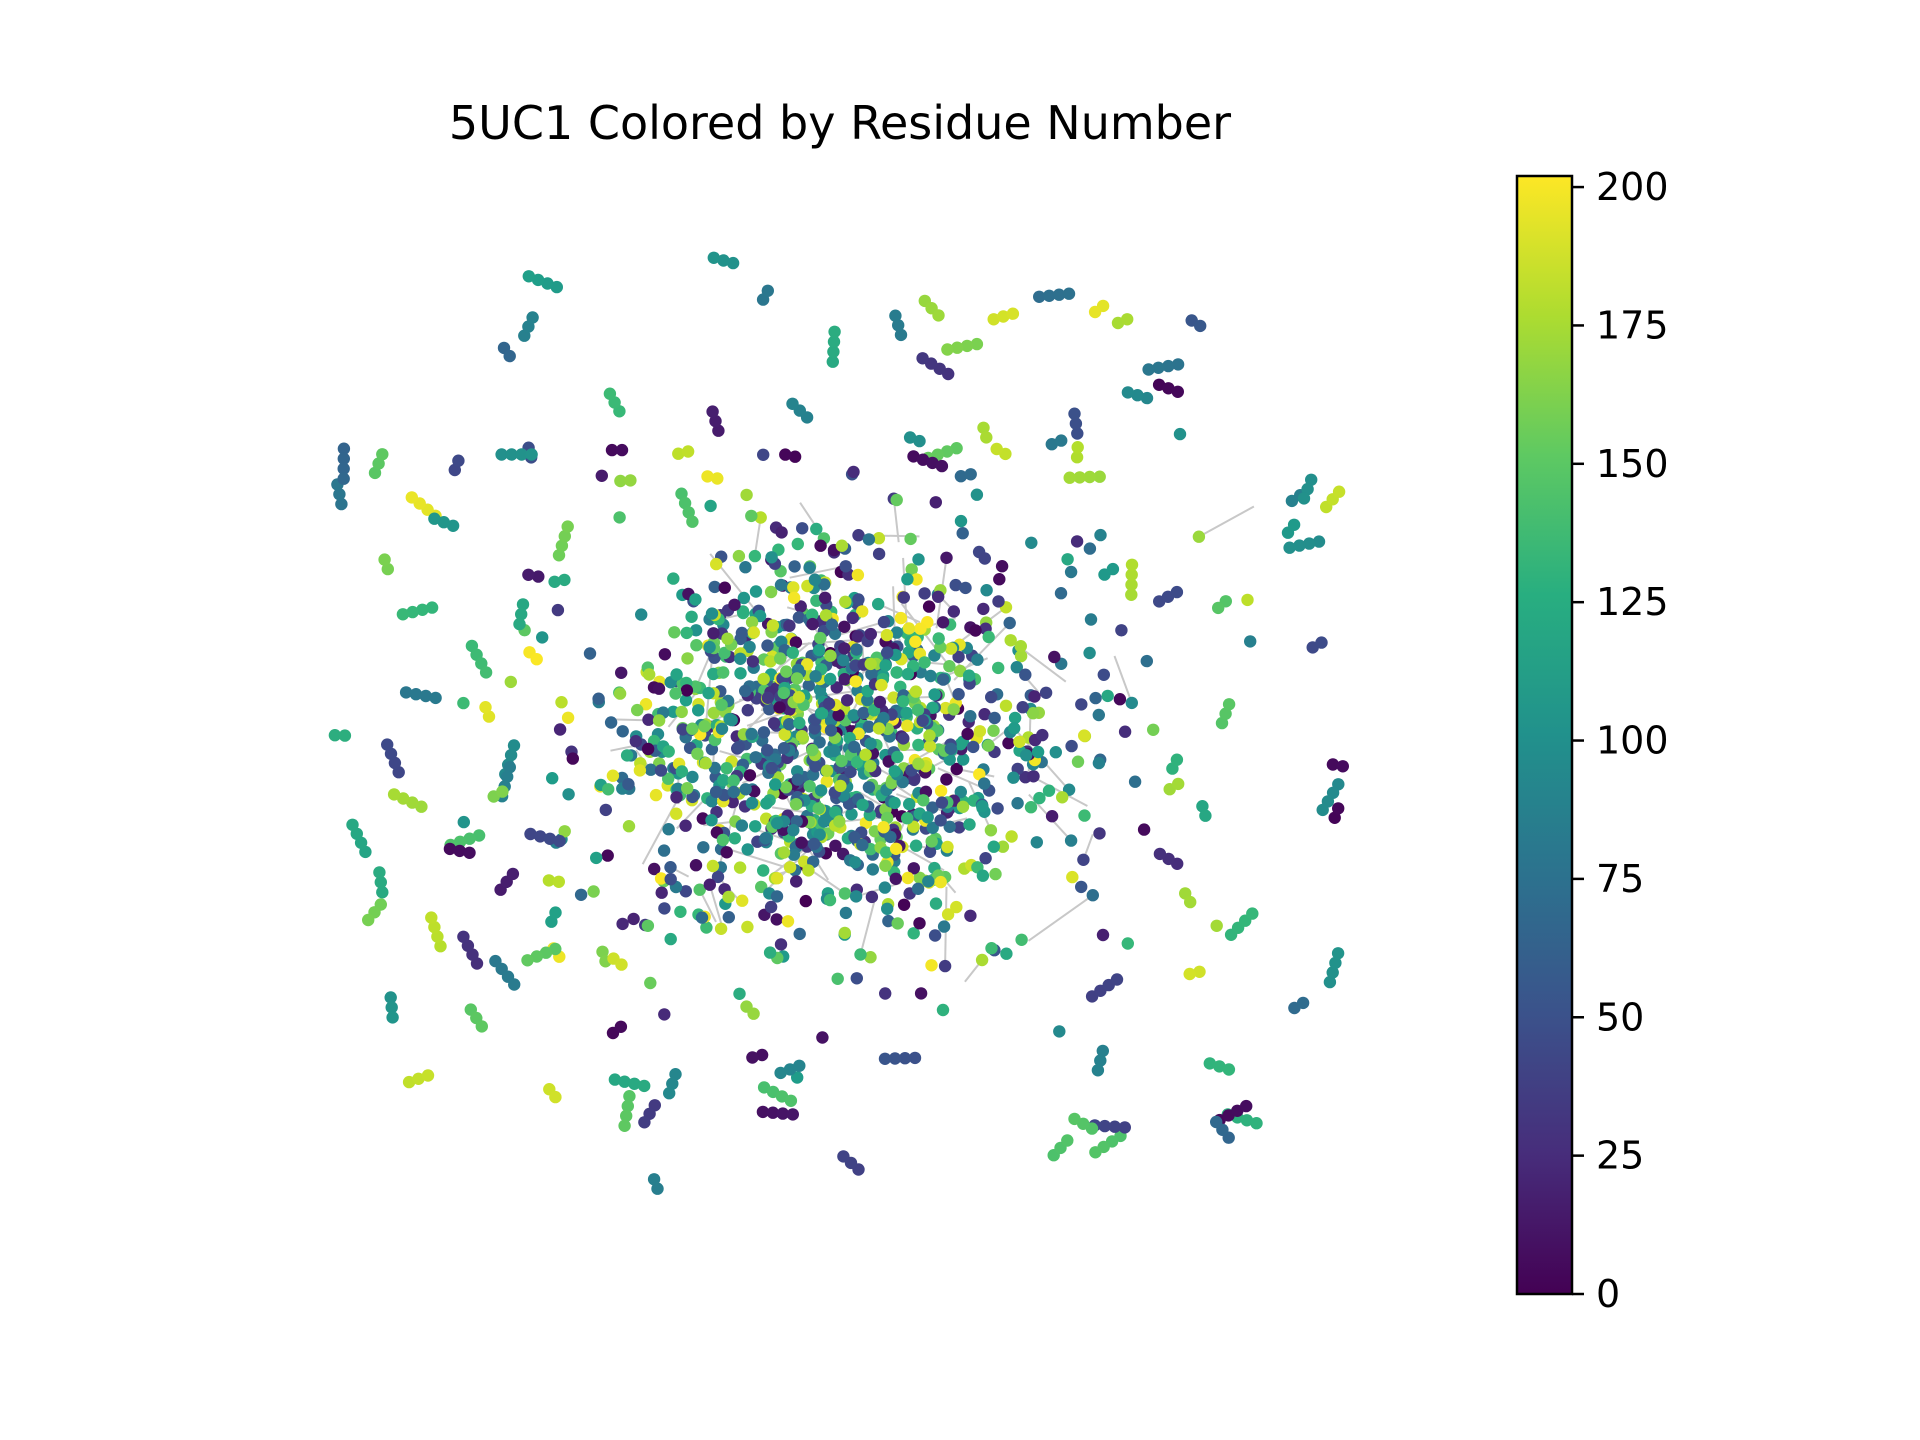 Image resolution: width=1920 pixels, height=1440 pixels. What do you see at coordinates (1620, 1156) in the screenshot?
I see `colorbar-tick-label: 25` at bounding box center [1620, 1156].